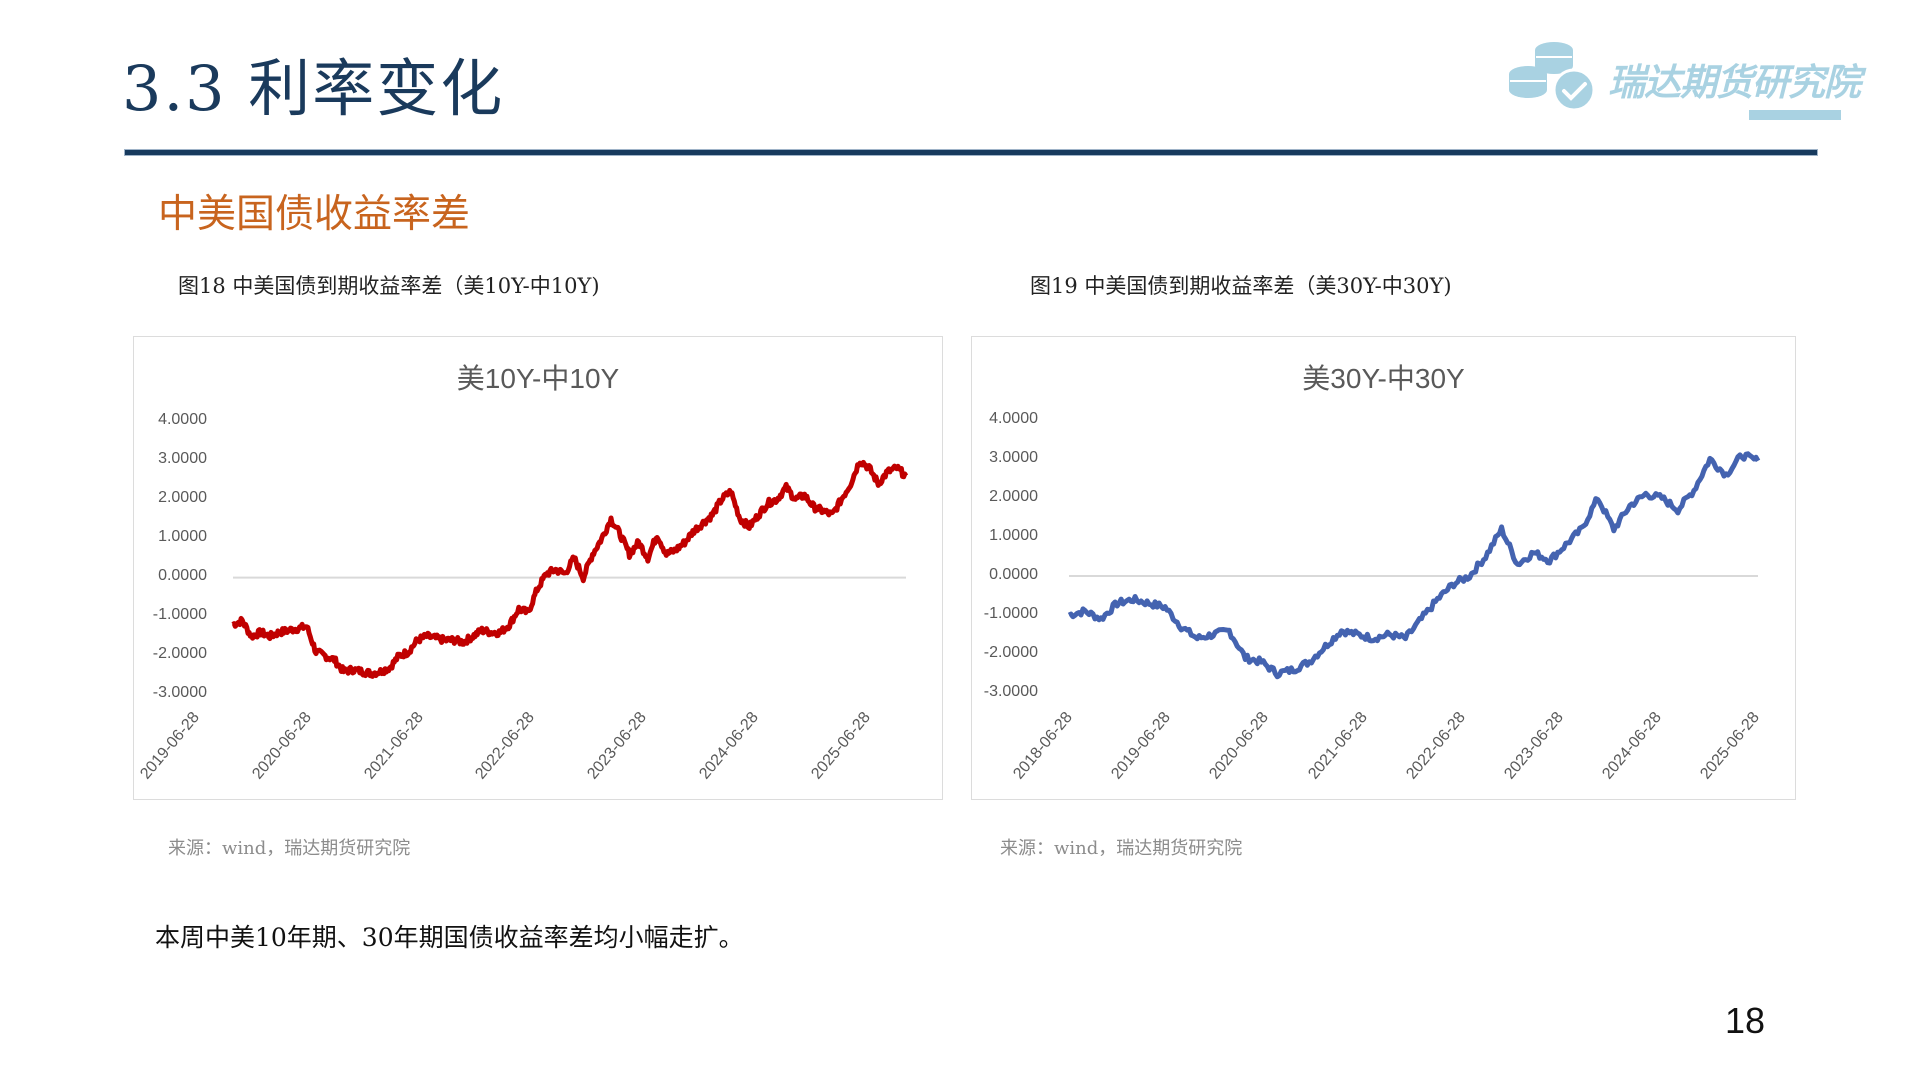 This screenshot has width=1920, height=1080. What do you see at coordinates (1552, 77) in the screenshot?
I see `coins-check-icon` at bounding box center [1552, 77].